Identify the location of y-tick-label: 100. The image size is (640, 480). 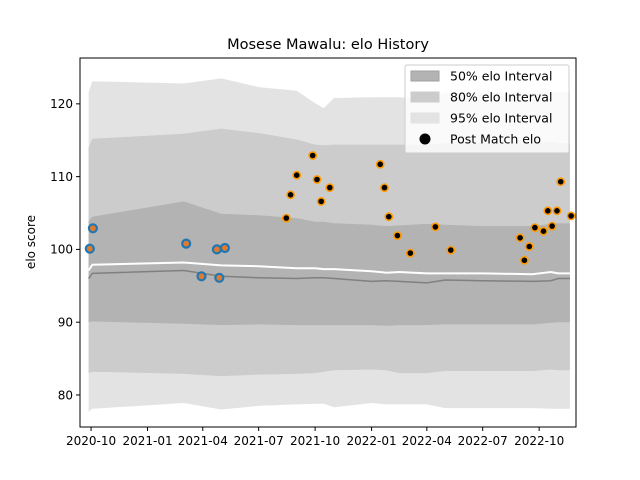
(61, 250).